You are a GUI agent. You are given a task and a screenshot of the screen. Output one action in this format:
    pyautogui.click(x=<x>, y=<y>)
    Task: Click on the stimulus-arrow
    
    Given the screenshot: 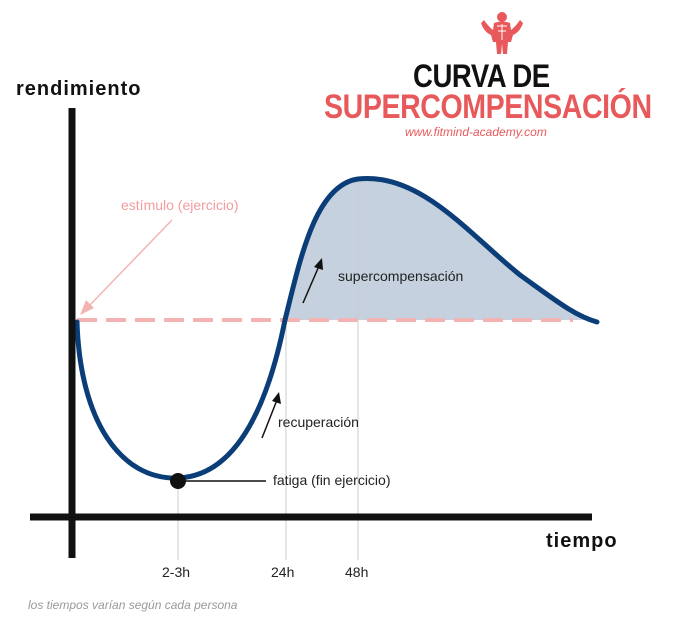 What is the action you would take?
    pyautogui.click(x=130, y=263)
    